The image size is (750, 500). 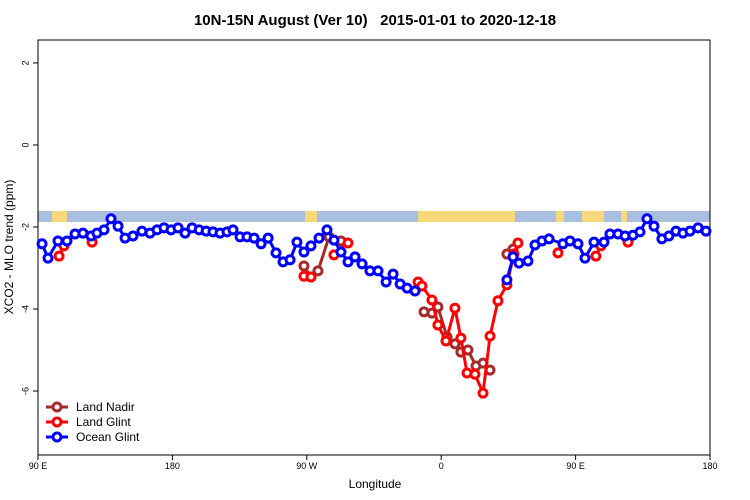 What do you see at coordinates (25, 309) in the screenshot?
I see `y-tick-label: -4` at bounding box center [25, 309].